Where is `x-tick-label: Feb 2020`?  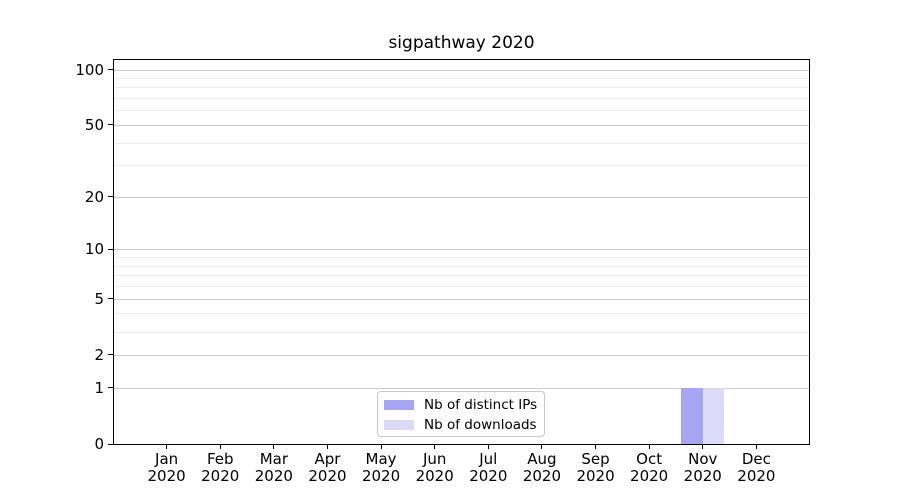 x-tick-label: Feb 2020 is located at coordinates (220, 467).